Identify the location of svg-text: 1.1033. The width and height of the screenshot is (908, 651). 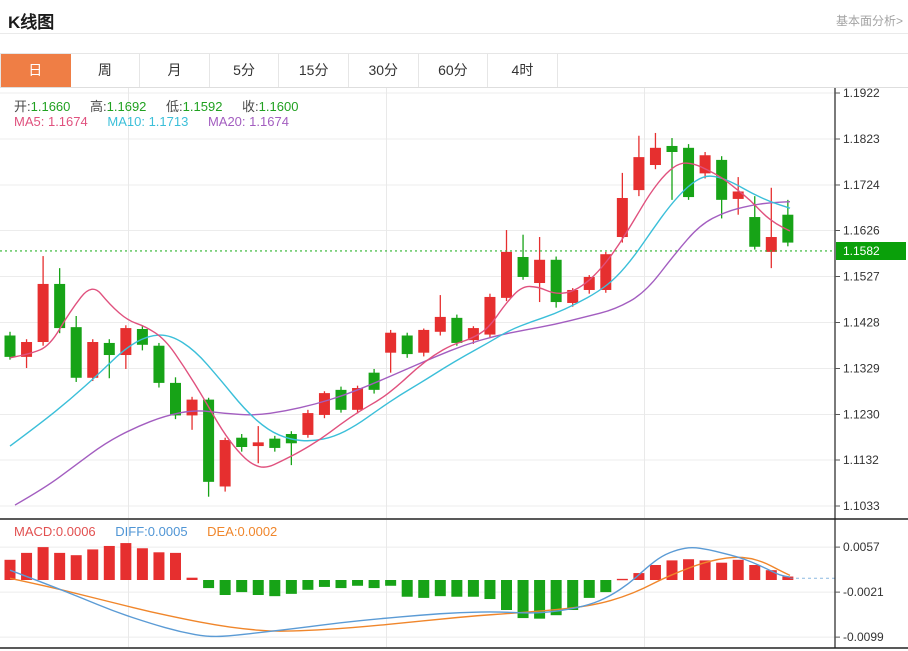
(861, 506).